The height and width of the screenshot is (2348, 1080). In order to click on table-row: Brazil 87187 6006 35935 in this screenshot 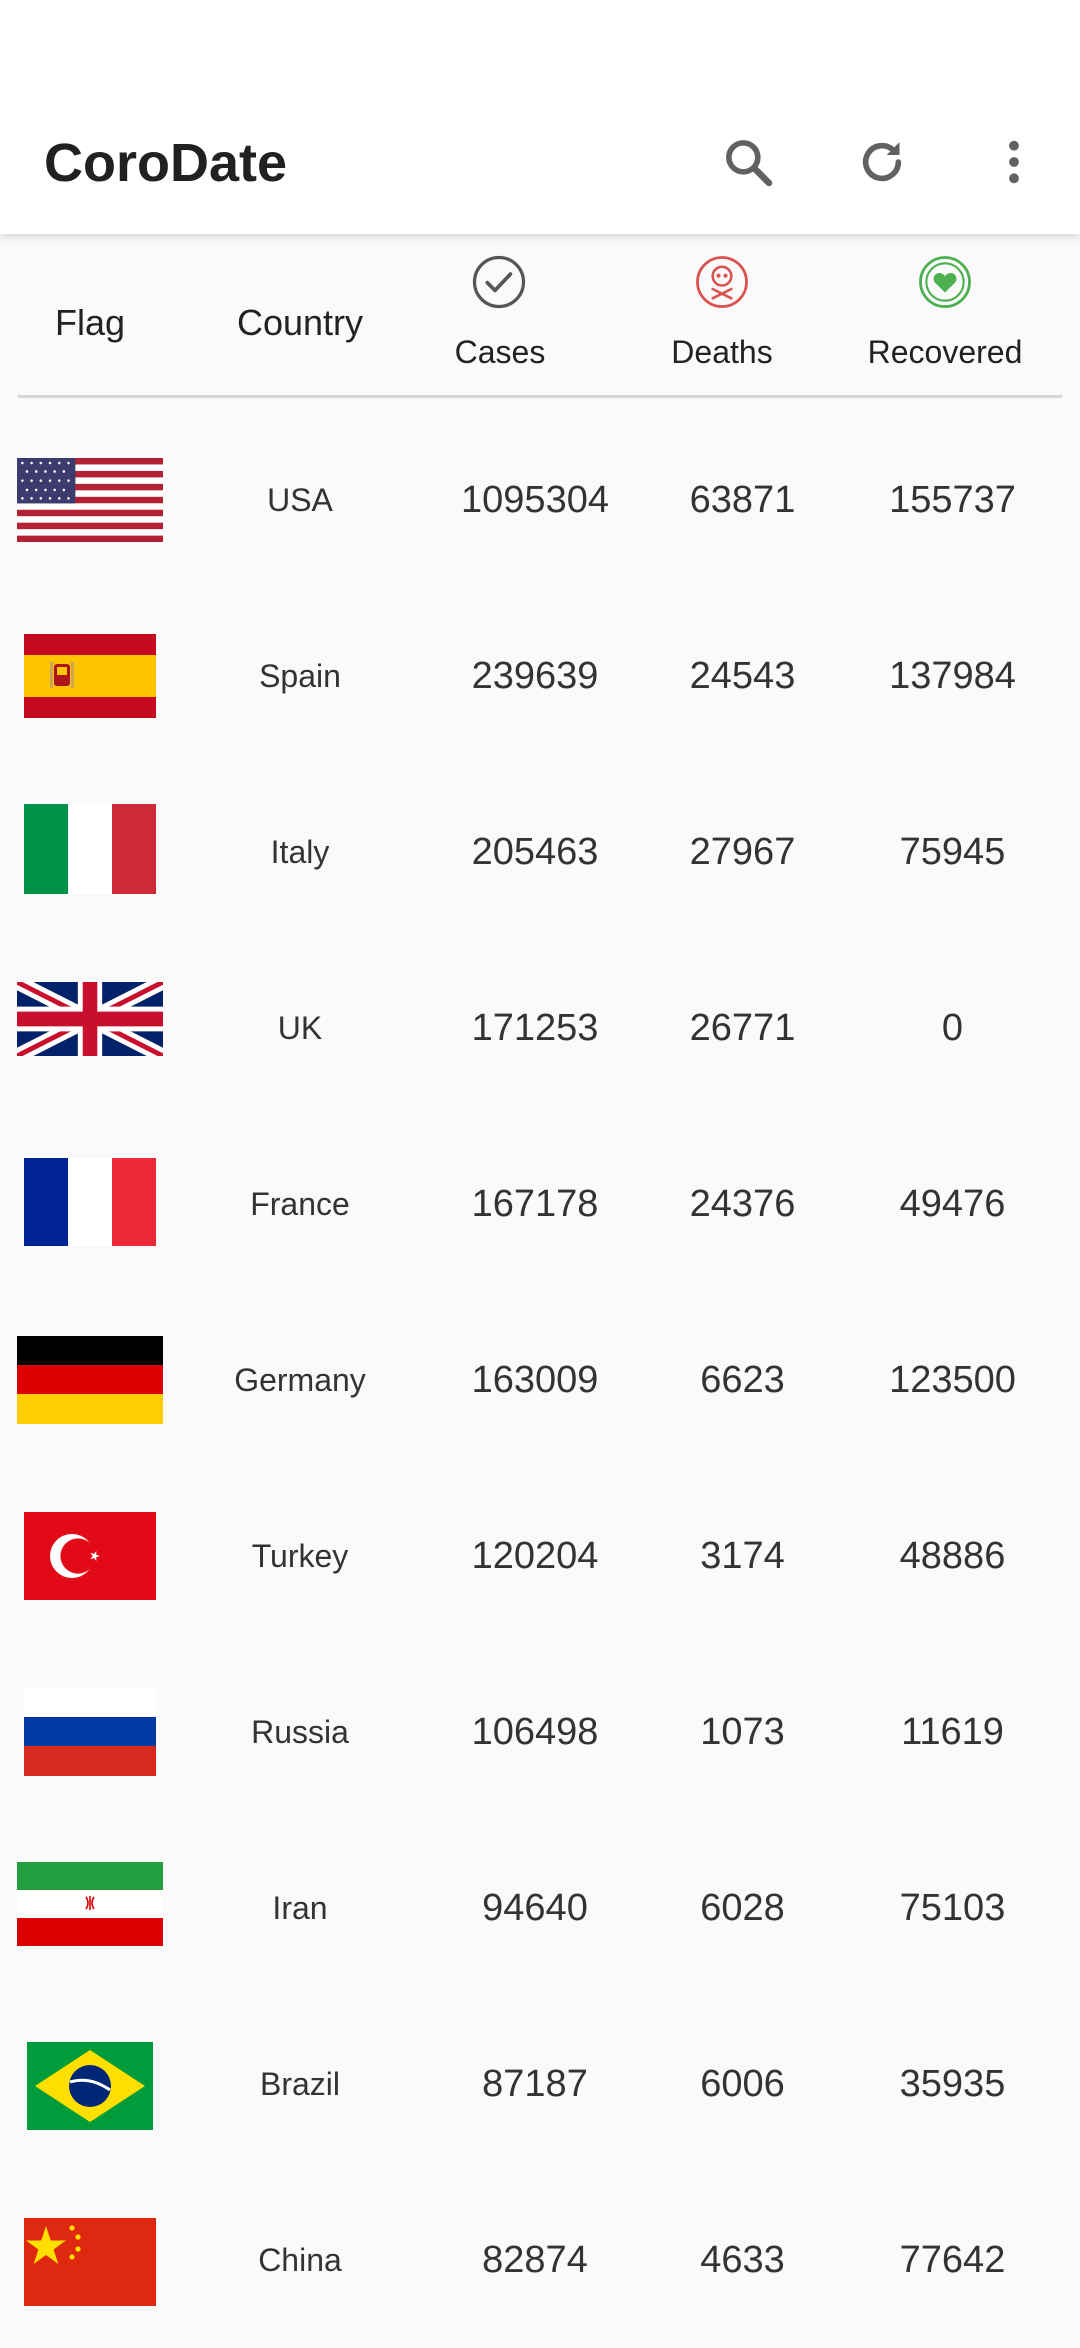, I will do `click(540, 2084)`.